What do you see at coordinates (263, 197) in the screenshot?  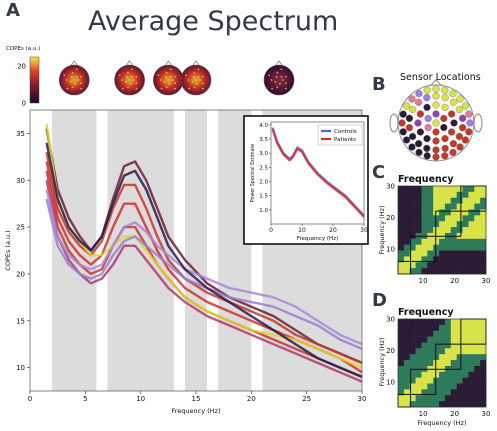 I see `inset-y-tick-label-1.5: 1.5` at bounding box center [263, 197].